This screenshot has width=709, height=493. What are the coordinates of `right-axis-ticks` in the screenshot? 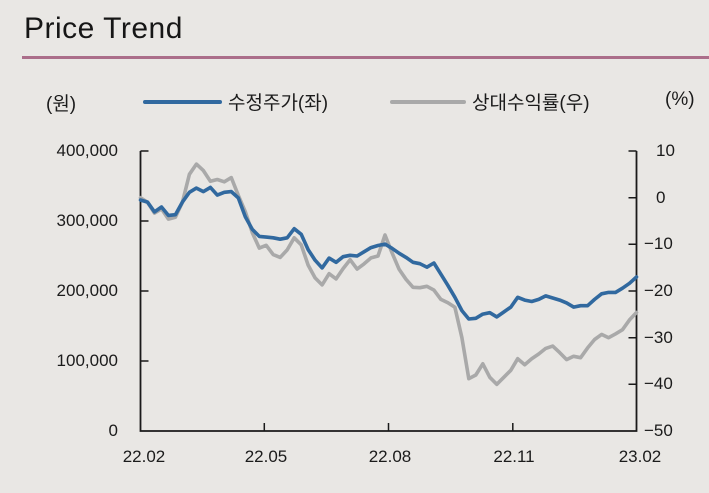 It's located at (632, 268).